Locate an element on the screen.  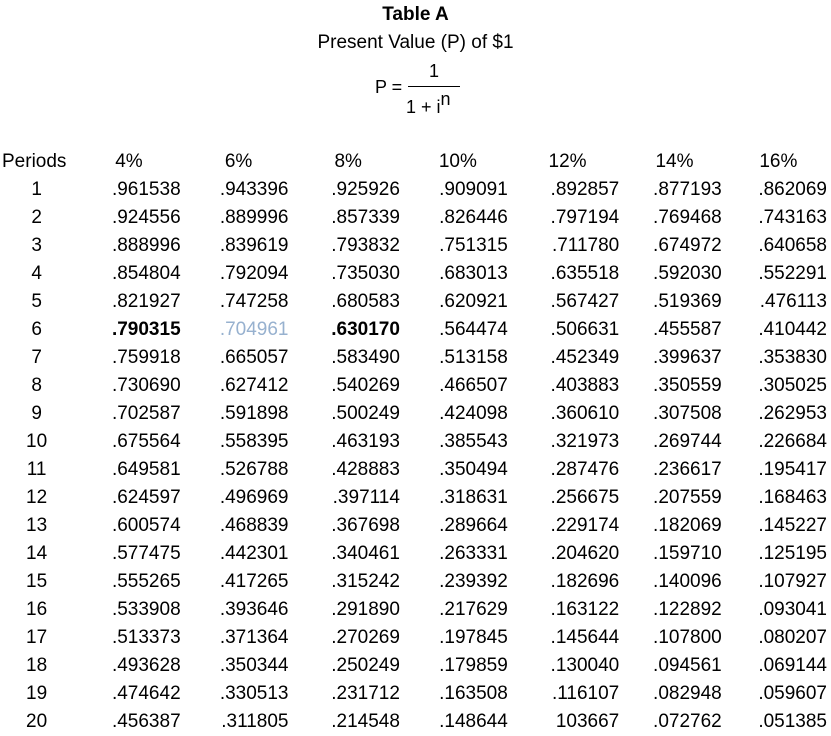
value-cell: .730690 is located at coordinates (146, 385).